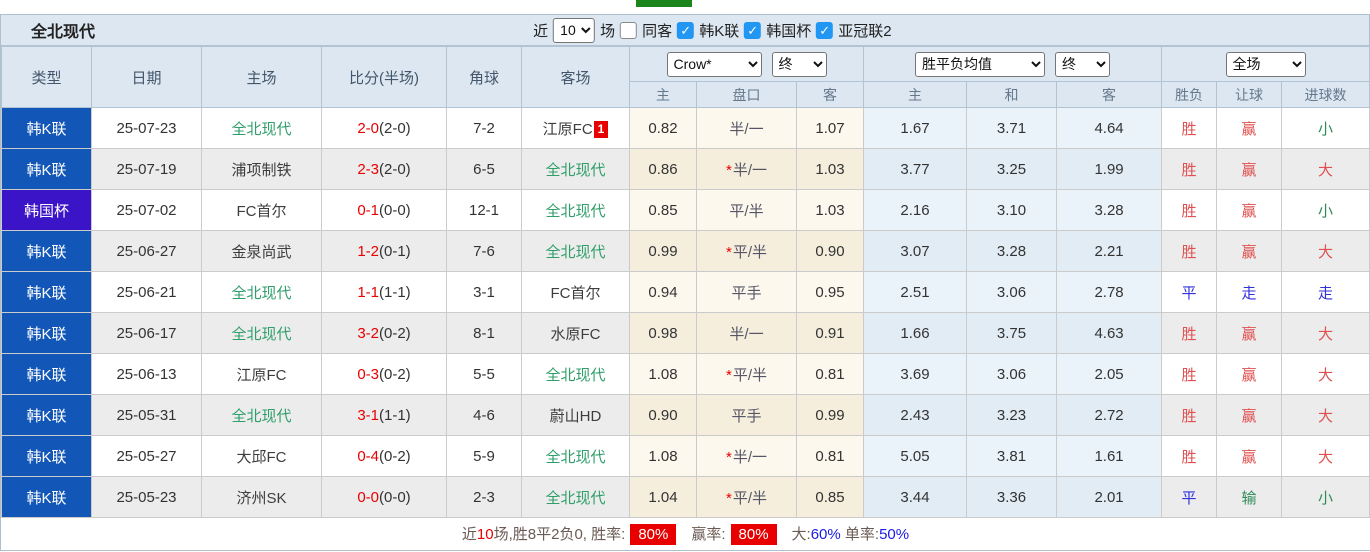 This screenshot has width=1370, height=552. What do you see at coordinates (261, 251) in the screenshot?
I see `home-team: 金泉尚武` at bounding box center [261, 251].